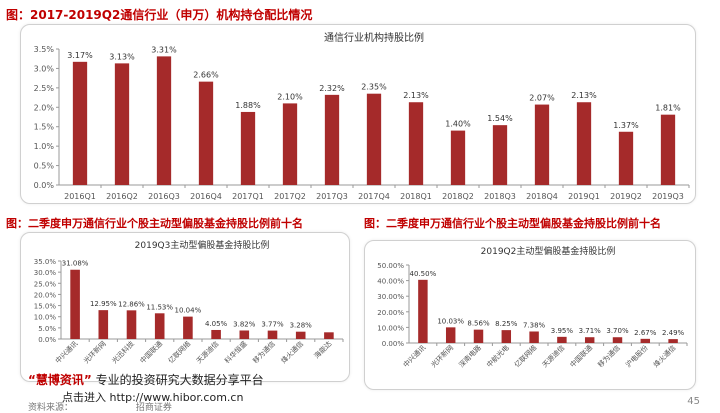  I want to click on y-tick-label: 20.00%, so click(390, 313).